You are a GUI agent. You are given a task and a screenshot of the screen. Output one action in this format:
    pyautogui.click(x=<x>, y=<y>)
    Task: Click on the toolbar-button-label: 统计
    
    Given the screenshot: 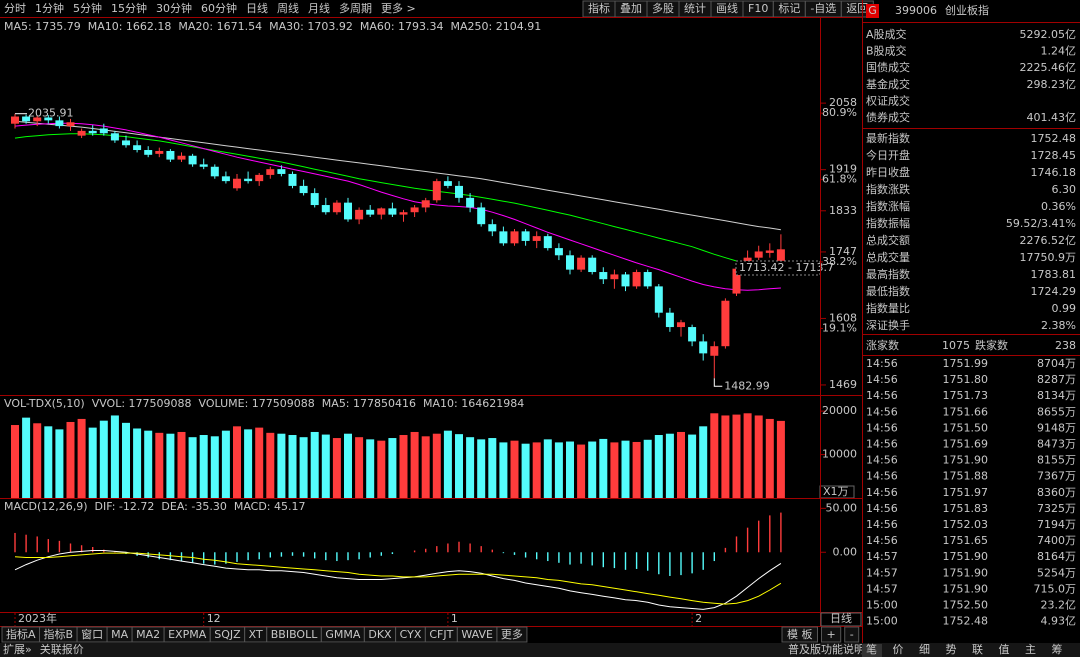 What is the action you would take?
    pyautogui.click(x=695, y=8)
    